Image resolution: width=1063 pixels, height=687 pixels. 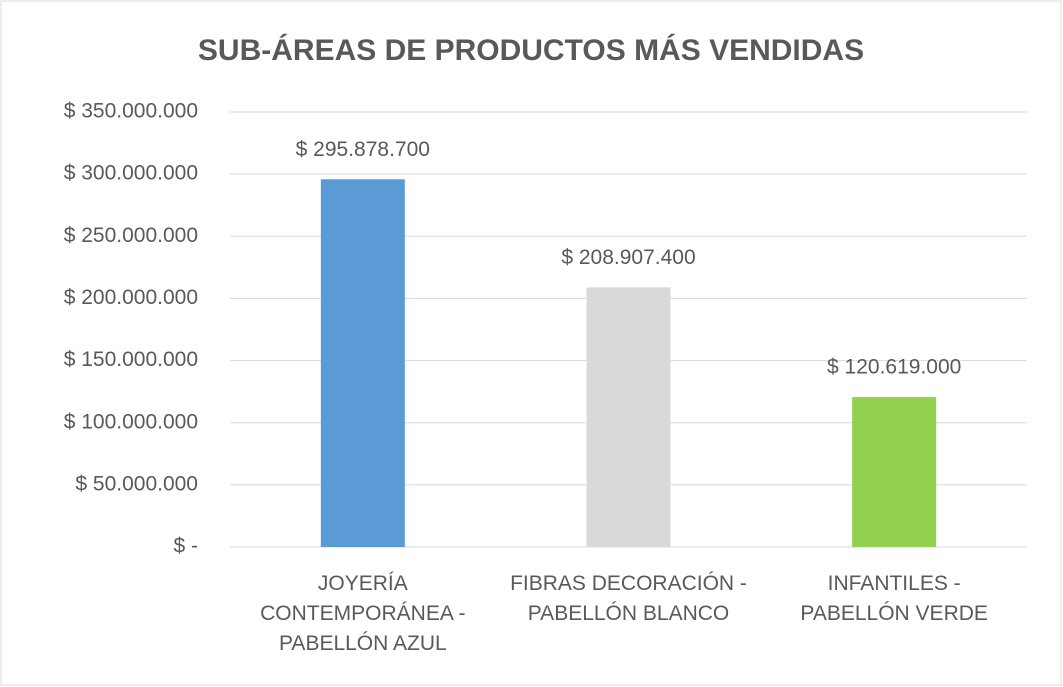 I want to click on y-tick-label: $ 150.000.000, so click(x=131, y=359).